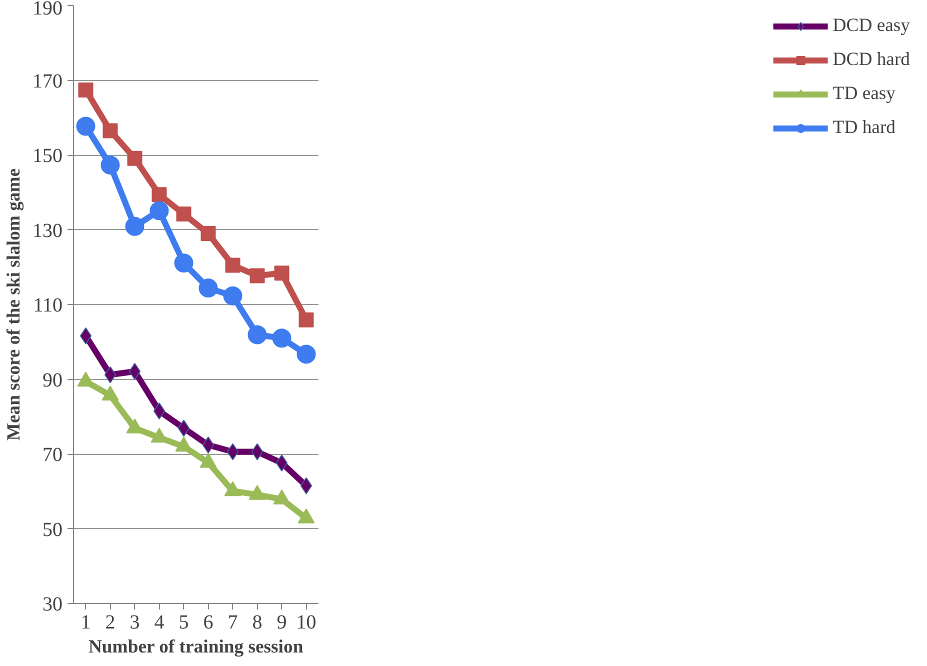 The width and height of the screenshot is (927, 666). I want to click on x-tick-label: 9, so click(281, 623).